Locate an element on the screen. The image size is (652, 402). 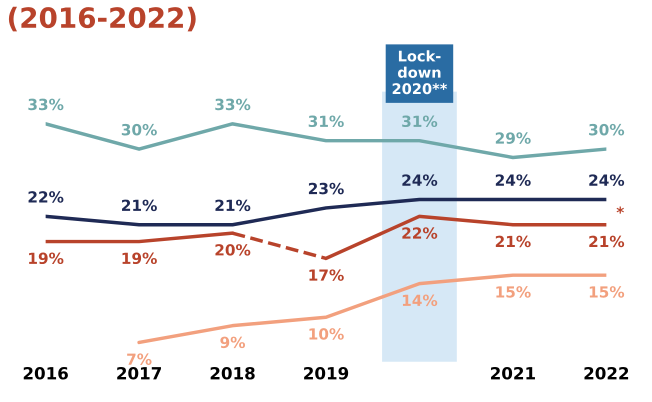
data-label: 10% is located at coordinates (326, 334).